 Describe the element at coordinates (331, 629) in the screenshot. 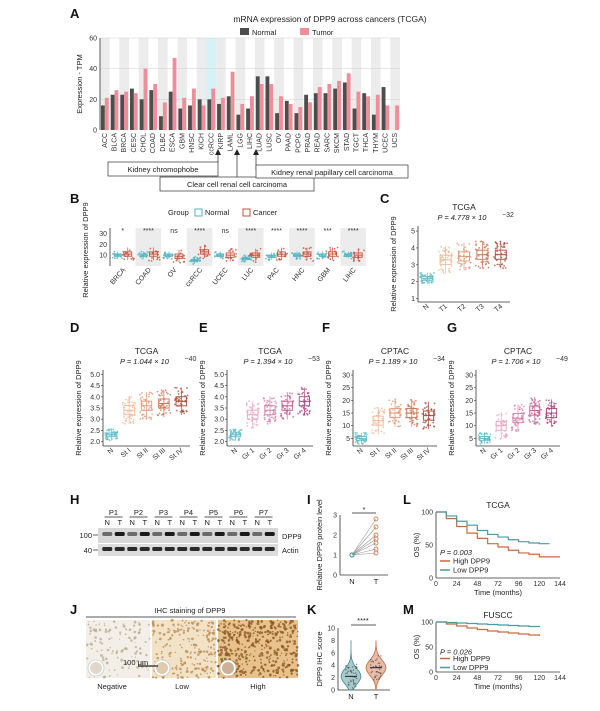

I see `panel-k-ytick-10: 10` at that location.